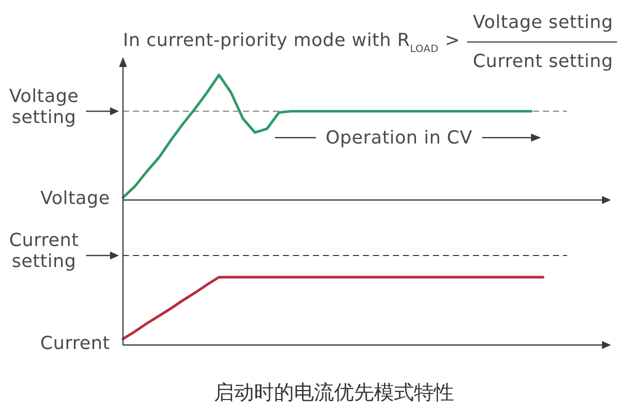 This screenshot has width=643, height=410. What do you see at coordinates (44, 107) in the screenshot?
I see `ref-line-label: Voltage setting` at bounding box center [44, 107].